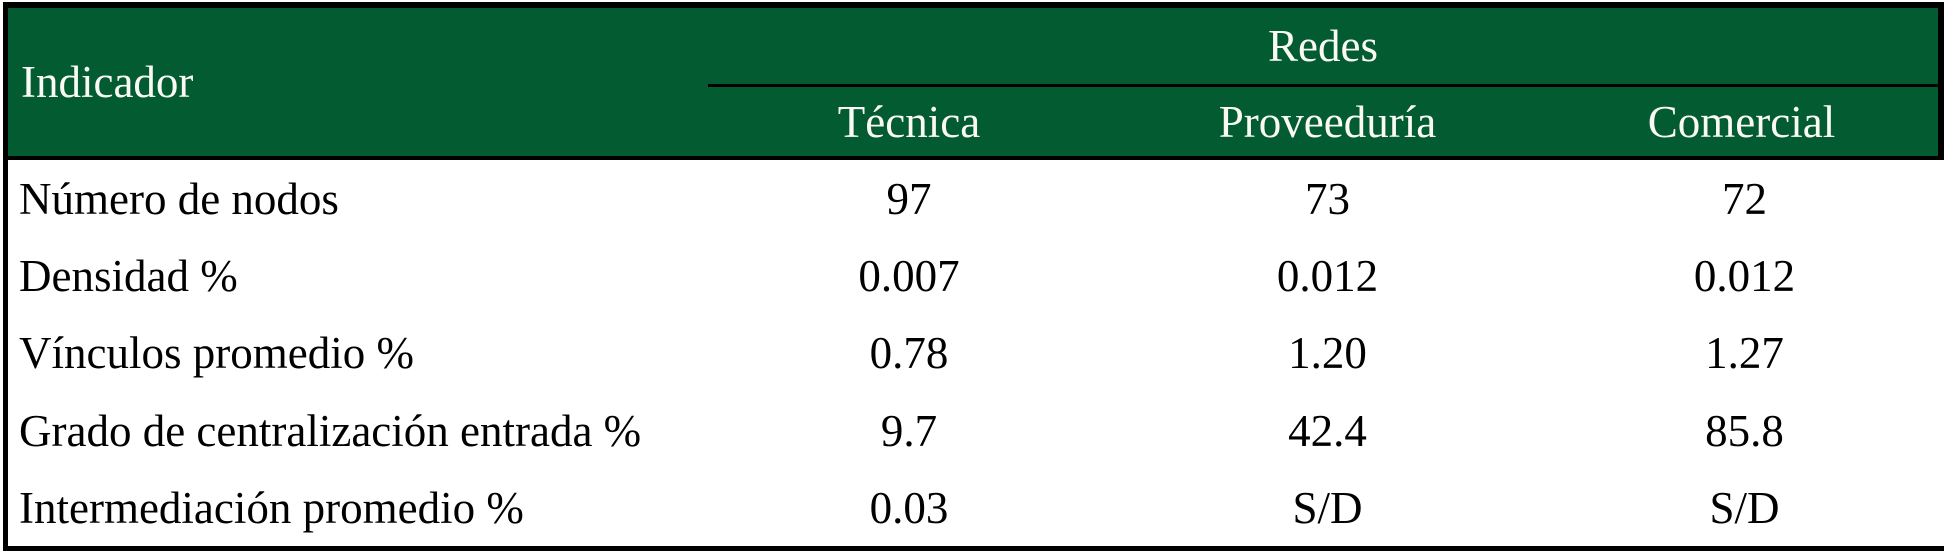 The width and height of the screenshot is (1951, 554). I want to click on row-label: Intermediación promedio %, so click(271, 508).